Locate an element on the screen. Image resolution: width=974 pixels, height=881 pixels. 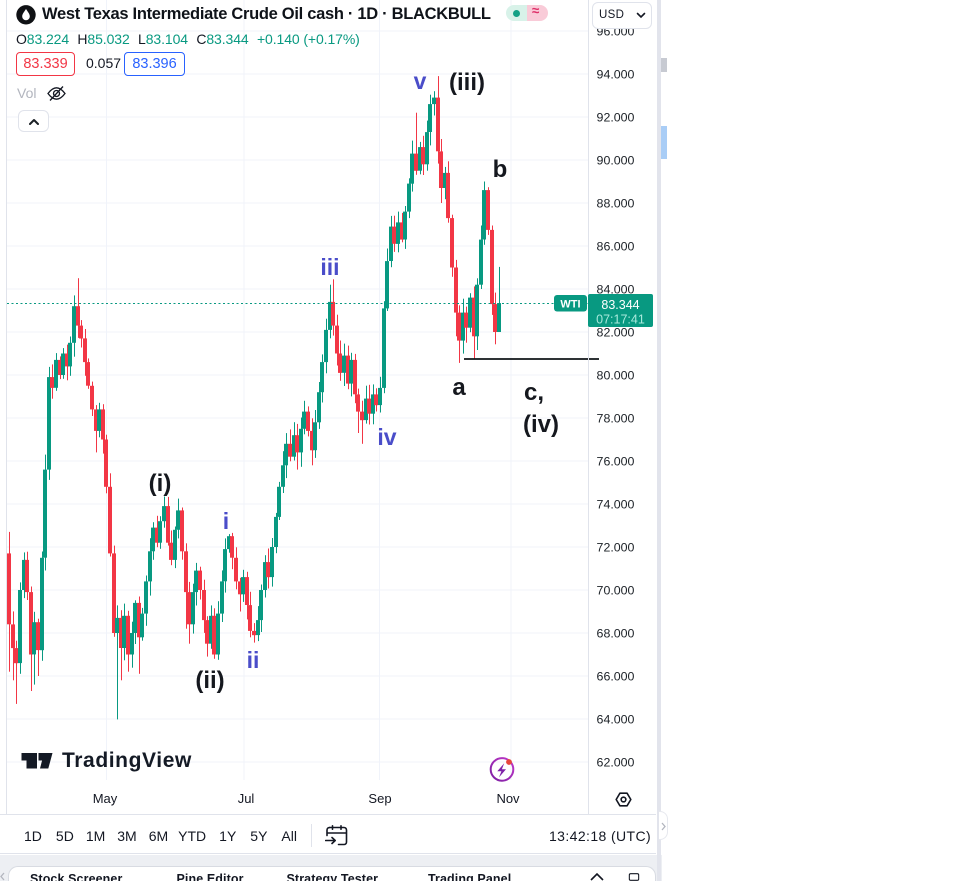
svg-text: (ii) is located at coordinates (209, 680).